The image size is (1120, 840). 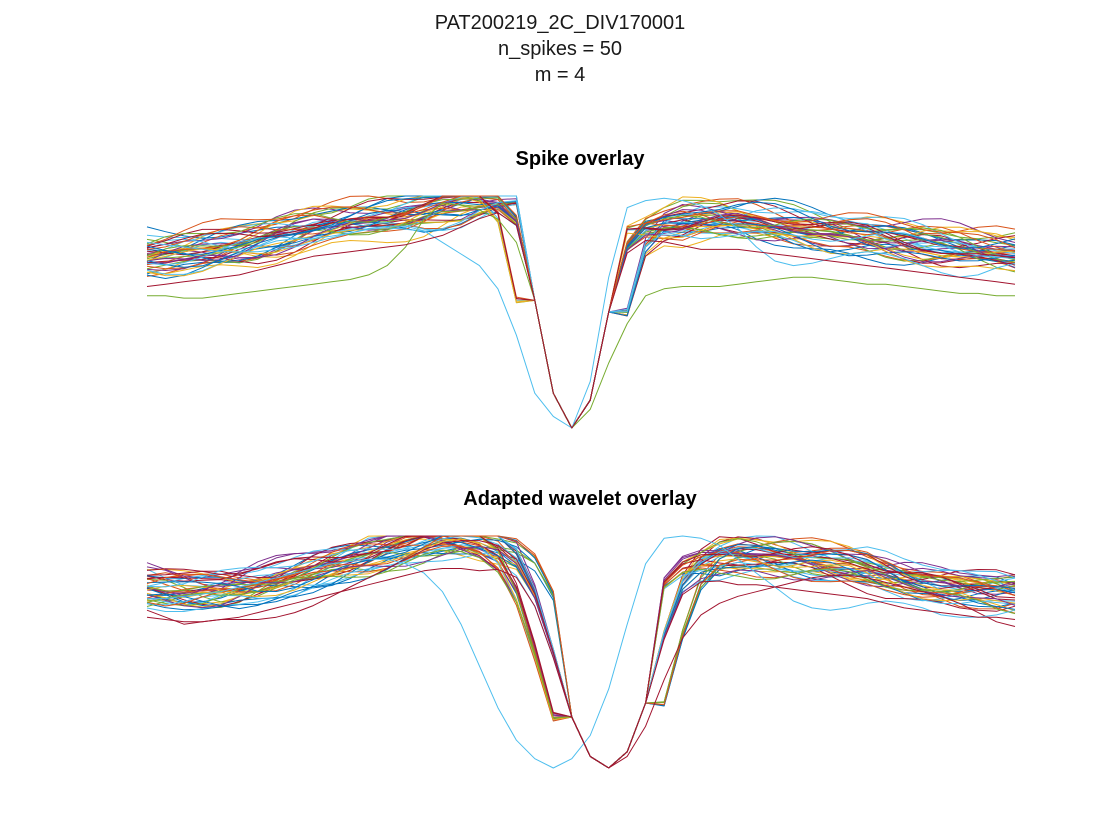 What do you see at coordinates (560, 499) in the screenshot?
I see `wavelet-overlay-title: Adapted wavelet overlay` at bounding box center [560, 499].